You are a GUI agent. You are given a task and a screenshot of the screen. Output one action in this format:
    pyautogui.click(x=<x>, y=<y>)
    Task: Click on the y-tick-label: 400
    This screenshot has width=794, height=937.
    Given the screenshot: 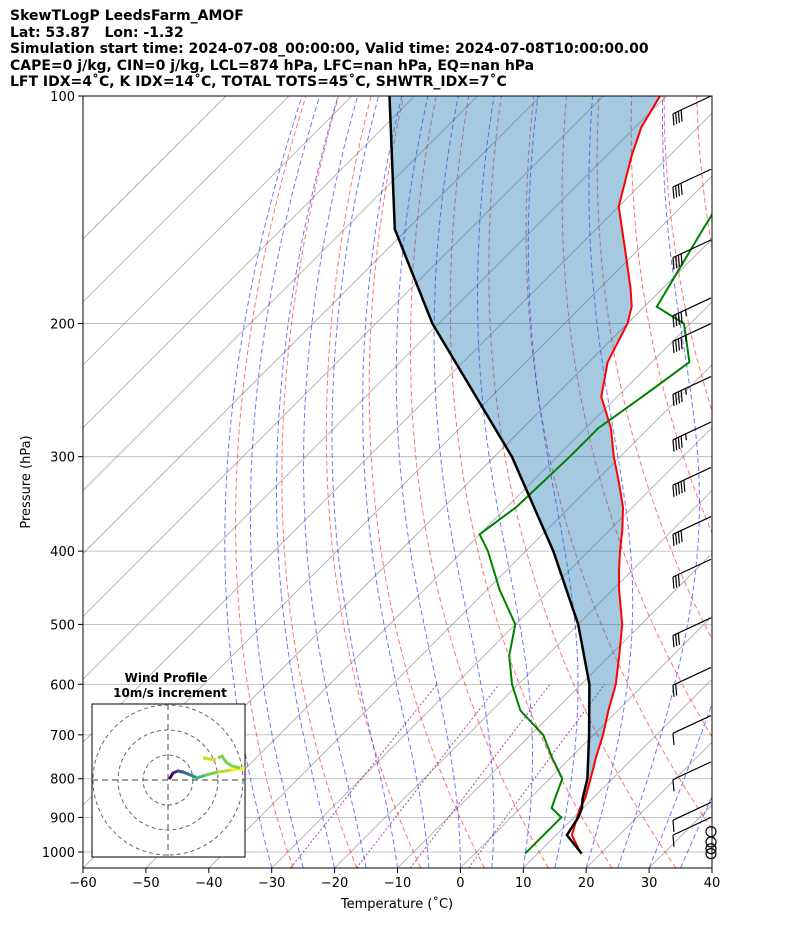 What is the action you would take?
    pyautogui.click(x=62, y=552)
    